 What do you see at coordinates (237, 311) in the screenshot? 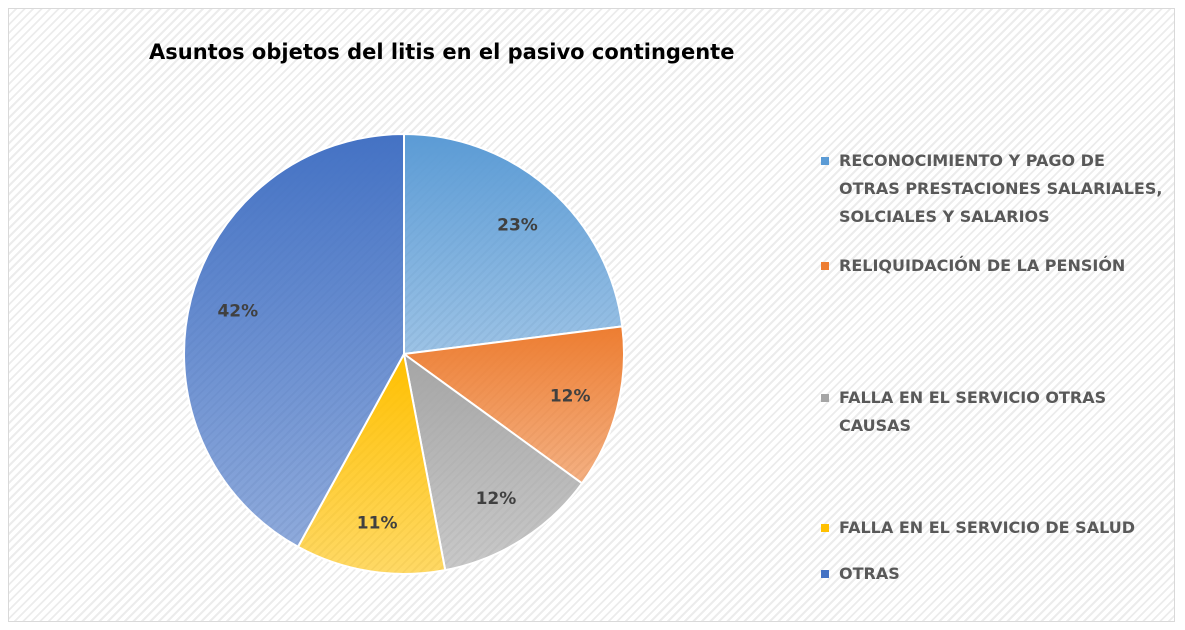
I see `data-label: 42%` at bounding box center [237, 311].